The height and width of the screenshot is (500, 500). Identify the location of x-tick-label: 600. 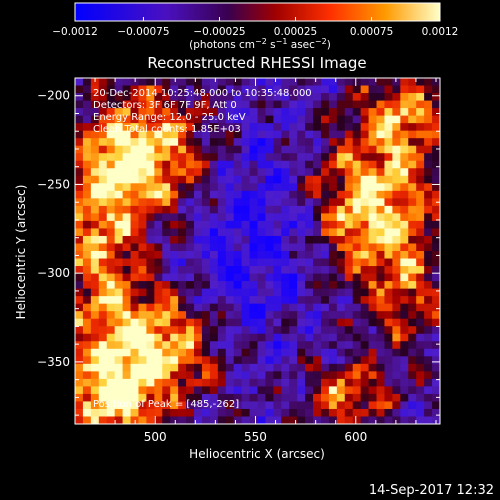
(355, 437).